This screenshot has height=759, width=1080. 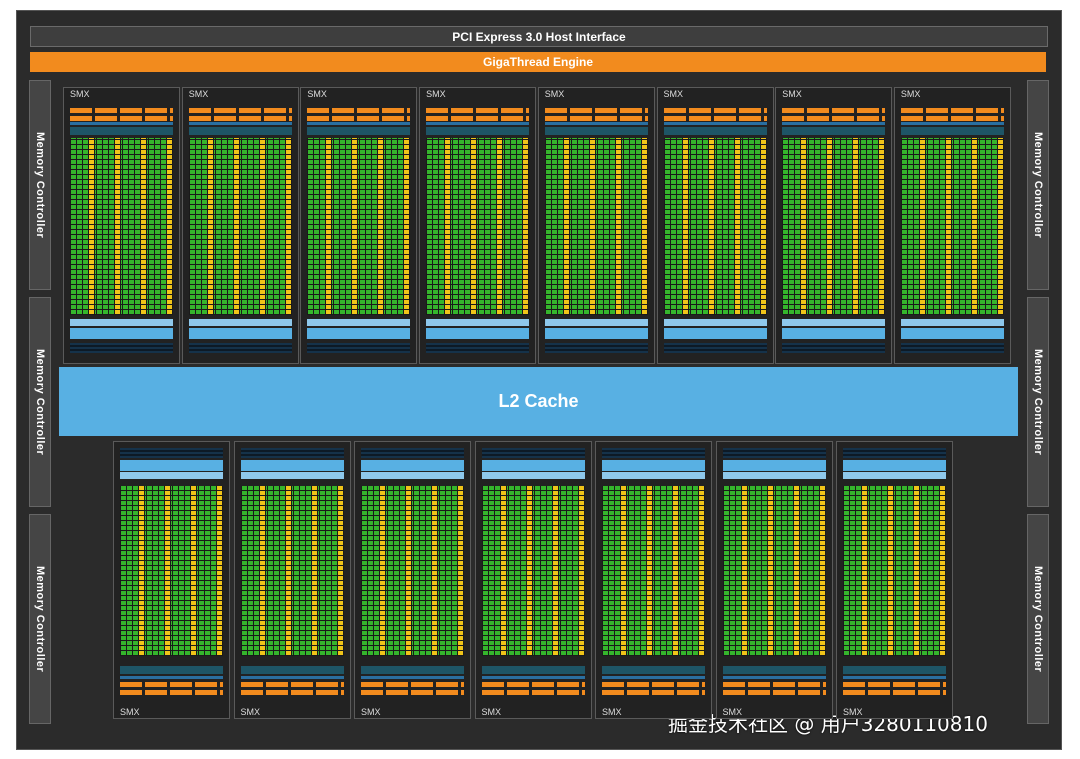 What do you see at coordinates (40, 402) in the screenshot?
I see `memory-controller-left-2: Memory Controller` at bounding box center [40, 402].